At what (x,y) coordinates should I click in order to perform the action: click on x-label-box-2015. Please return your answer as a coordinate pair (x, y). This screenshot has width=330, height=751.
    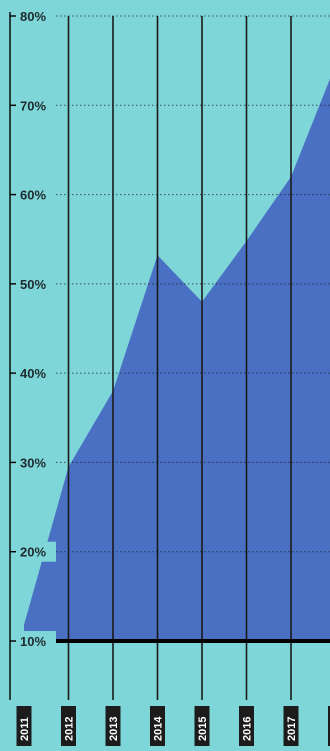
    Looking at the image, I should click on (202, 726).